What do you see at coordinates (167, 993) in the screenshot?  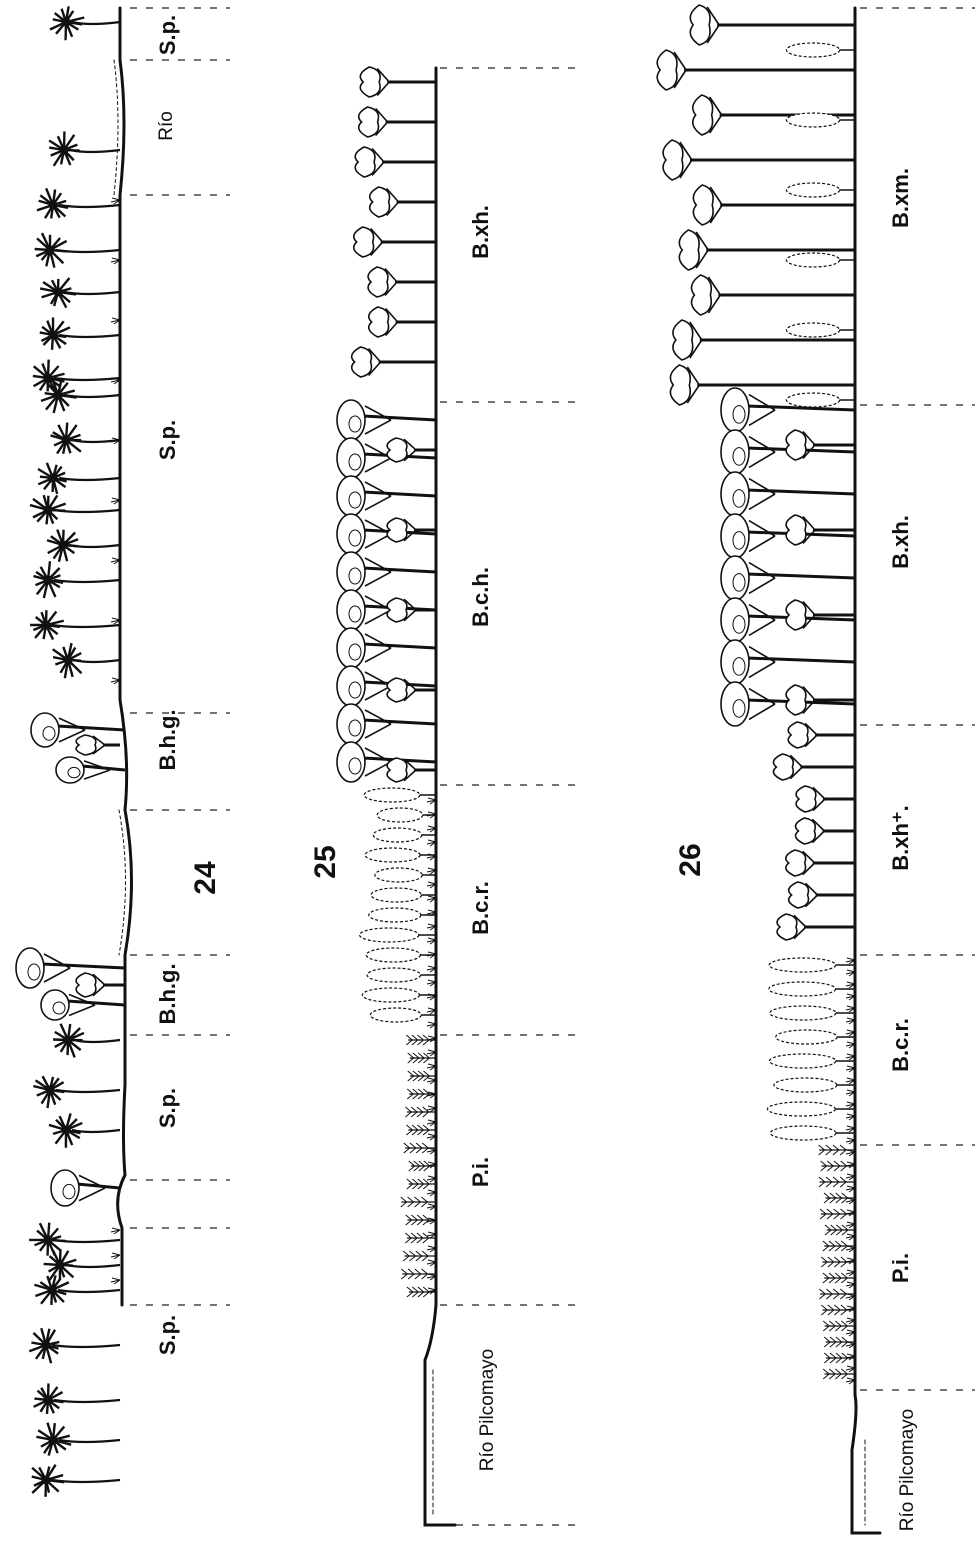 I see `zone-label-24-2: B.h.g.` at bounding box center [167, 993].